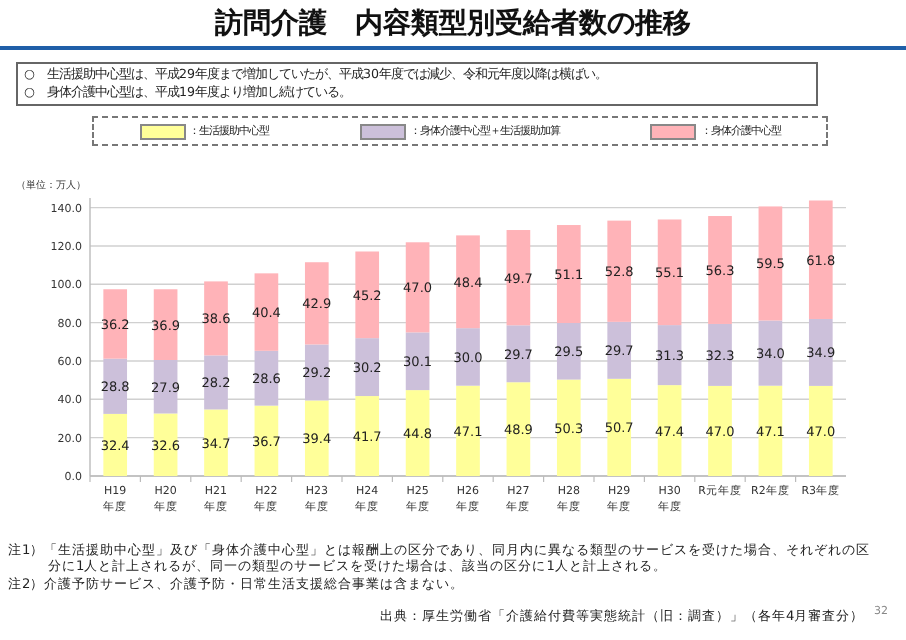 This screenshot has width=906, height=640. I want to click on chart-title: 訪問介護 内容類型別受給者数の推移, so click(452, 24).